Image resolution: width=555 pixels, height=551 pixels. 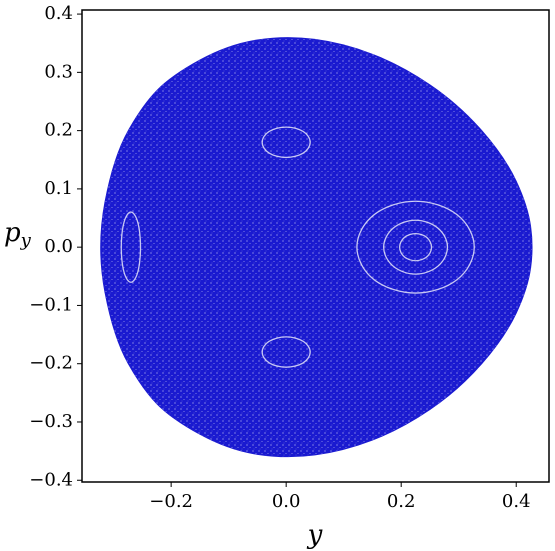 What do you see at coordinates (58, 246) in the screenshot?
I see `y-tick-label: 0.0` at bounding box center [58, 246].